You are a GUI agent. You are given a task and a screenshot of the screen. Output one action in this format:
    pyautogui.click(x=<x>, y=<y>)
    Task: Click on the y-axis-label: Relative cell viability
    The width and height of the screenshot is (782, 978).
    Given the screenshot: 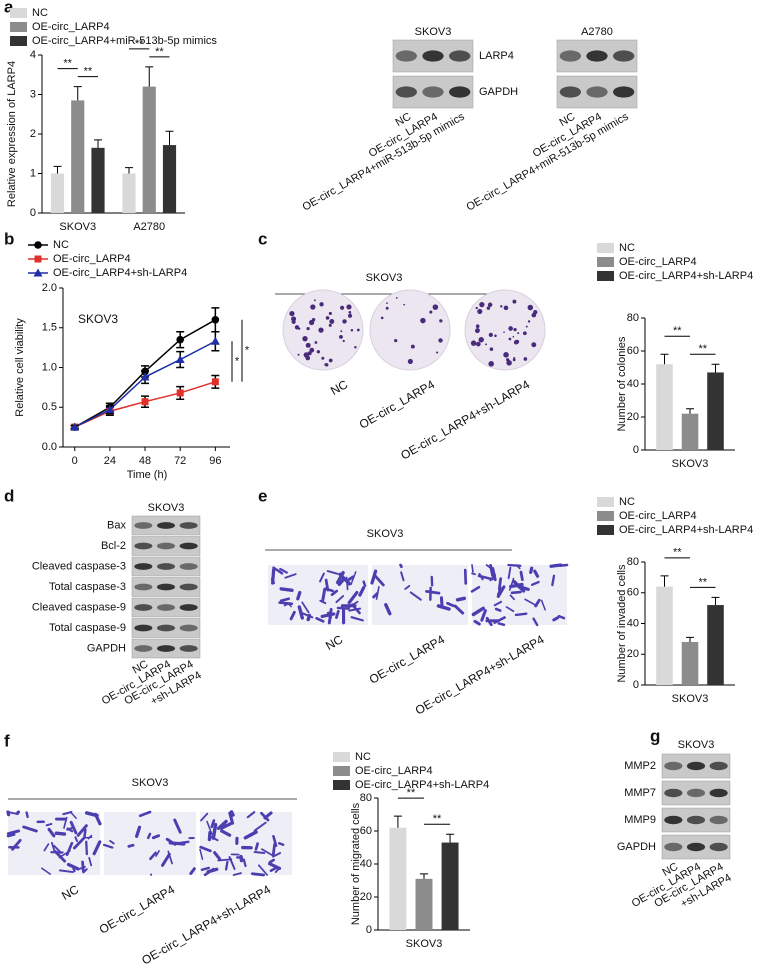 What is the action you would take?
    pyautogui.click(x=20, y=367)
    